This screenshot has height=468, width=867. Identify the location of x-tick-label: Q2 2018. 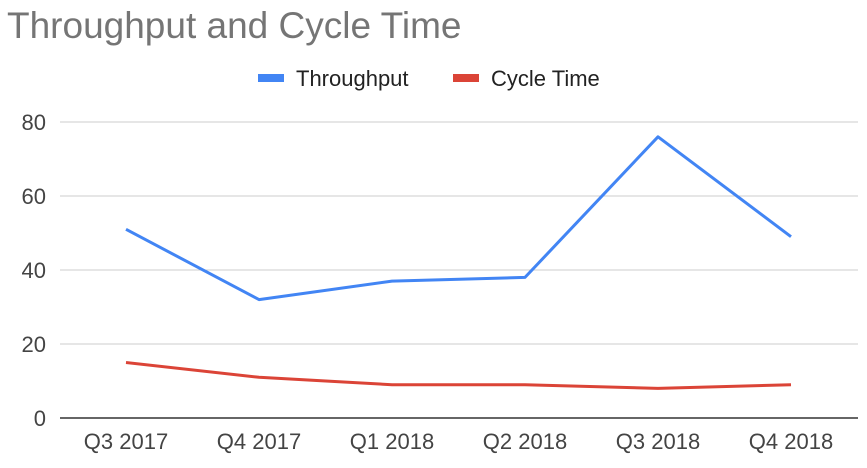
(525, 441).